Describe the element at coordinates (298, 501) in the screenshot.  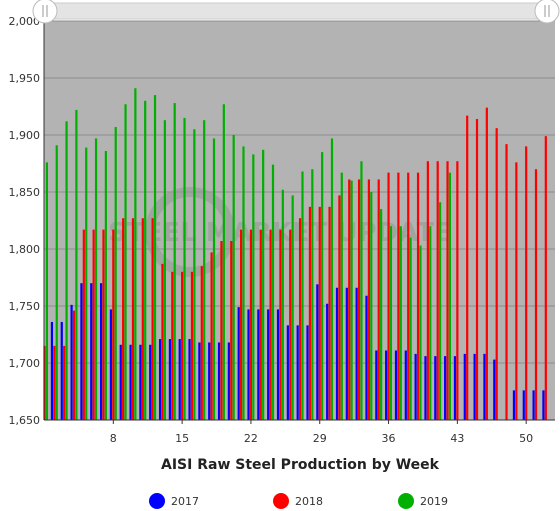
I see `legend-item-2018: 2018` at that location.